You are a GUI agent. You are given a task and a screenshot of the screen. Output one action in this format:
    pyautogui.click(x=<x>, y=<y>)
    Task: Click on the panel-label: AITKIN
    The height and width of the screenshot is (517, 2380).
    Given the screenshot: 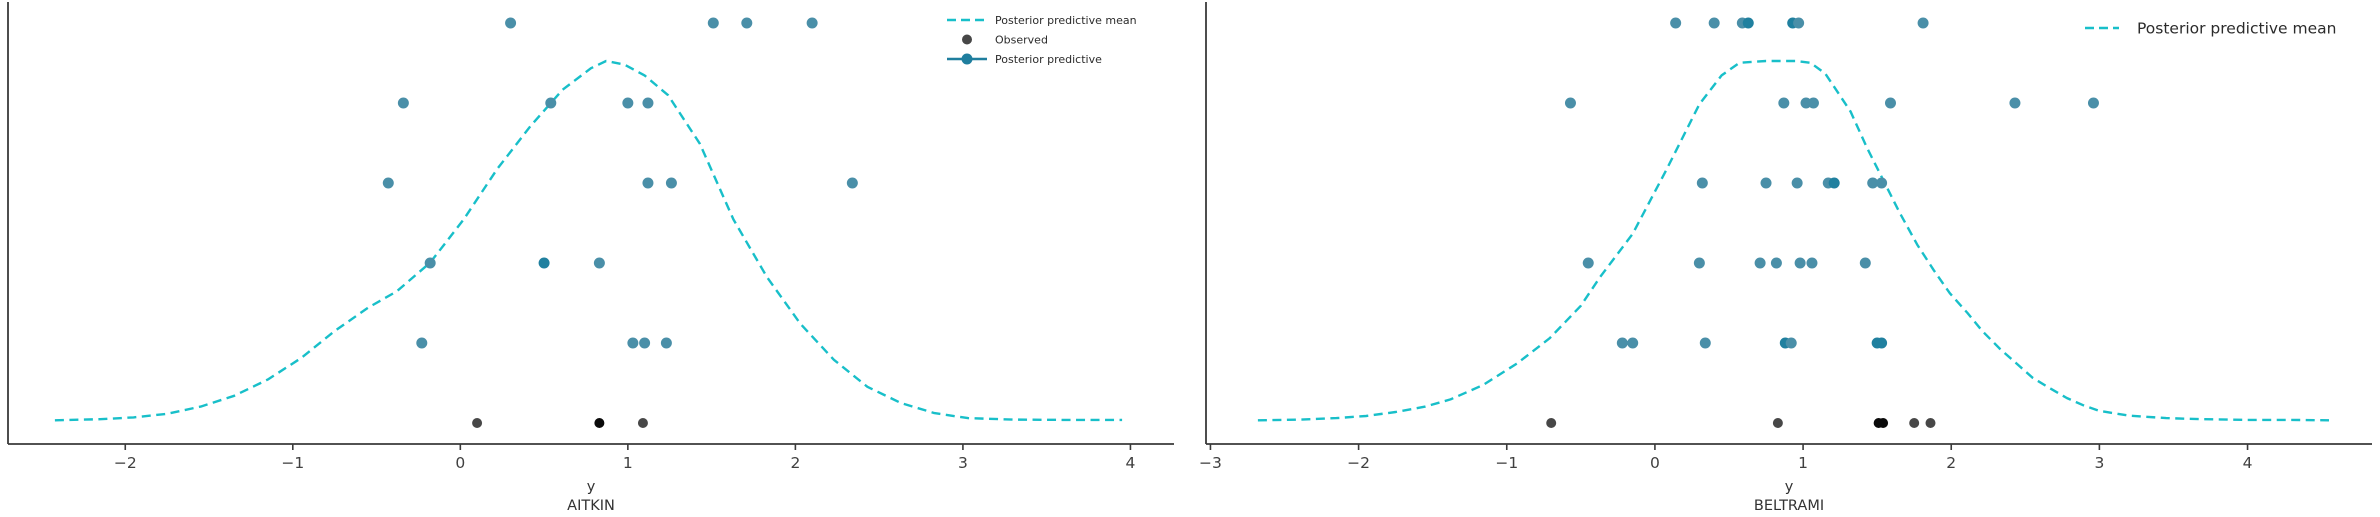 What is the action you would take?
    pyautogui.click(x=591, y=506)
    